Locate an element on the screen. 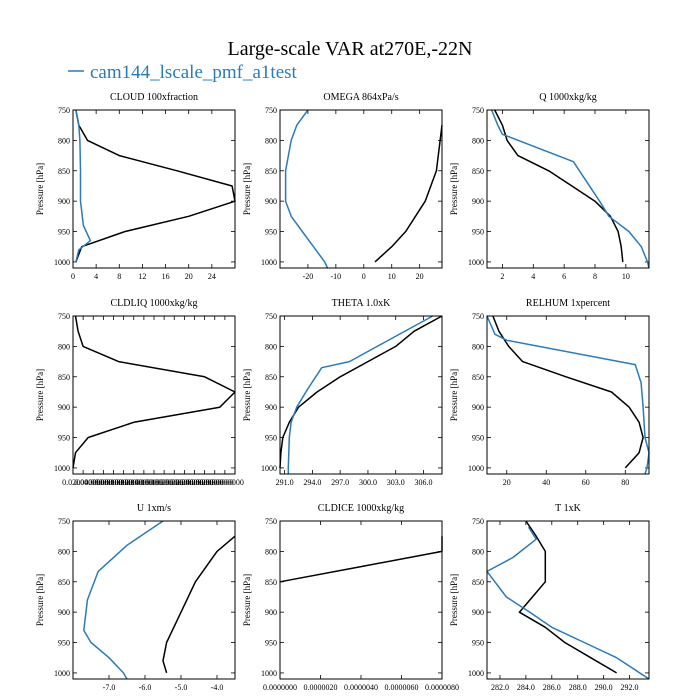  x-tick-label: 60 is located at coordinates (586, 482).